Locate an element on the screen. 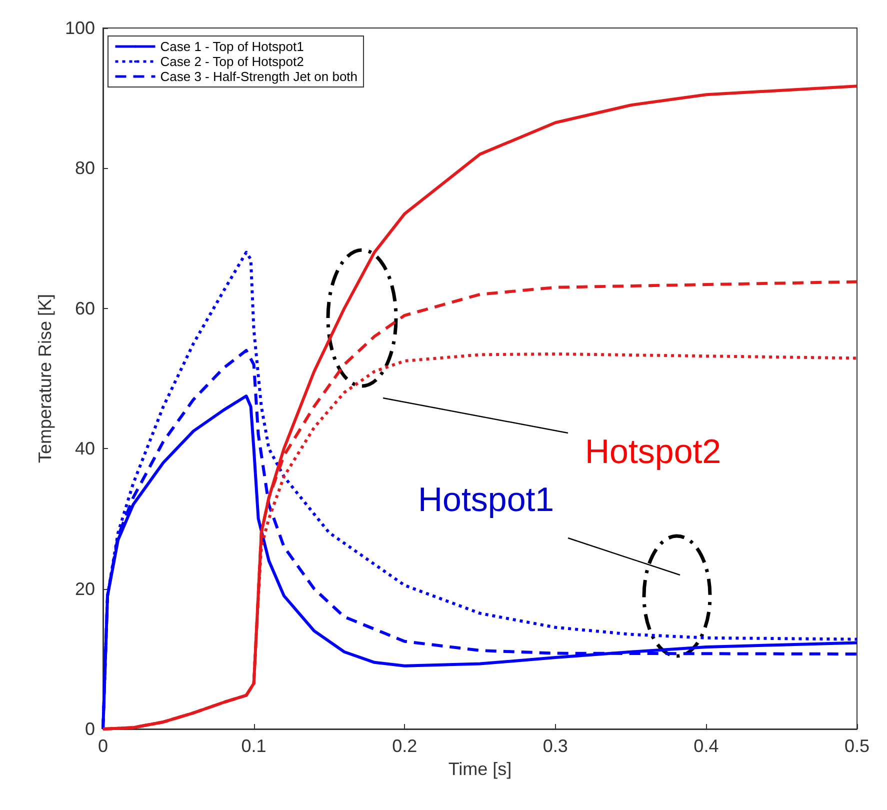  x-tick-label: 0 is located at coordinates (103, 746).